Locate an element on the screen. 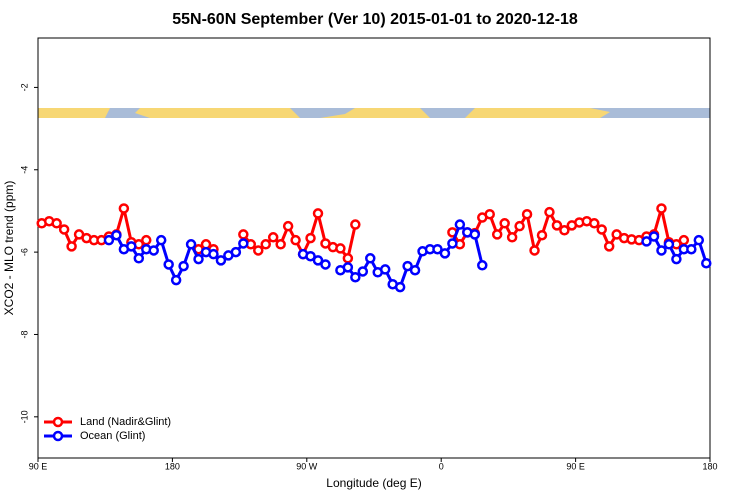 Image resolution: width=750 pixels, height=500 pixels. legend-label: Land (Nadir&Glint) is located at coordinates (125, 422).